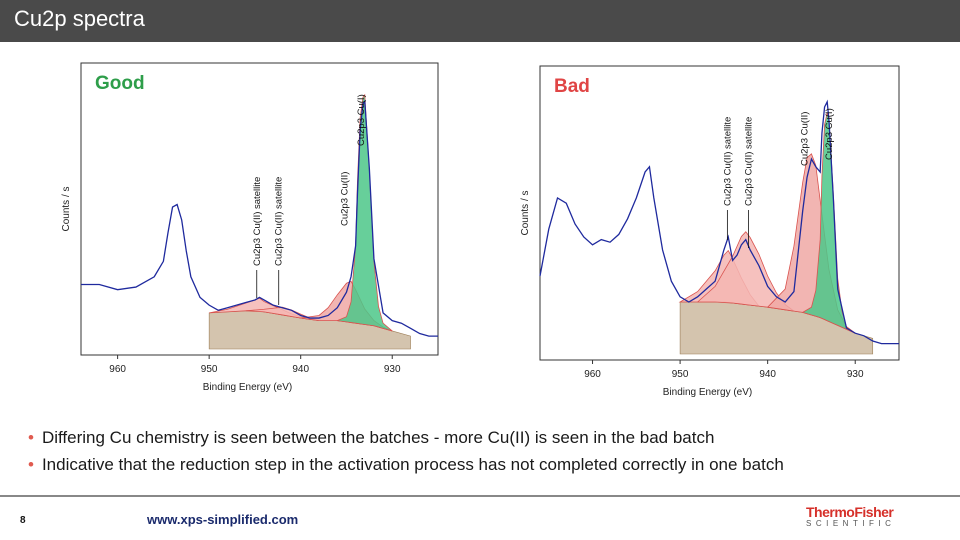  Describe the element at coordinates (480, 21) in the screenshot. I see `title-bar: Cu2p spectra` at that location.